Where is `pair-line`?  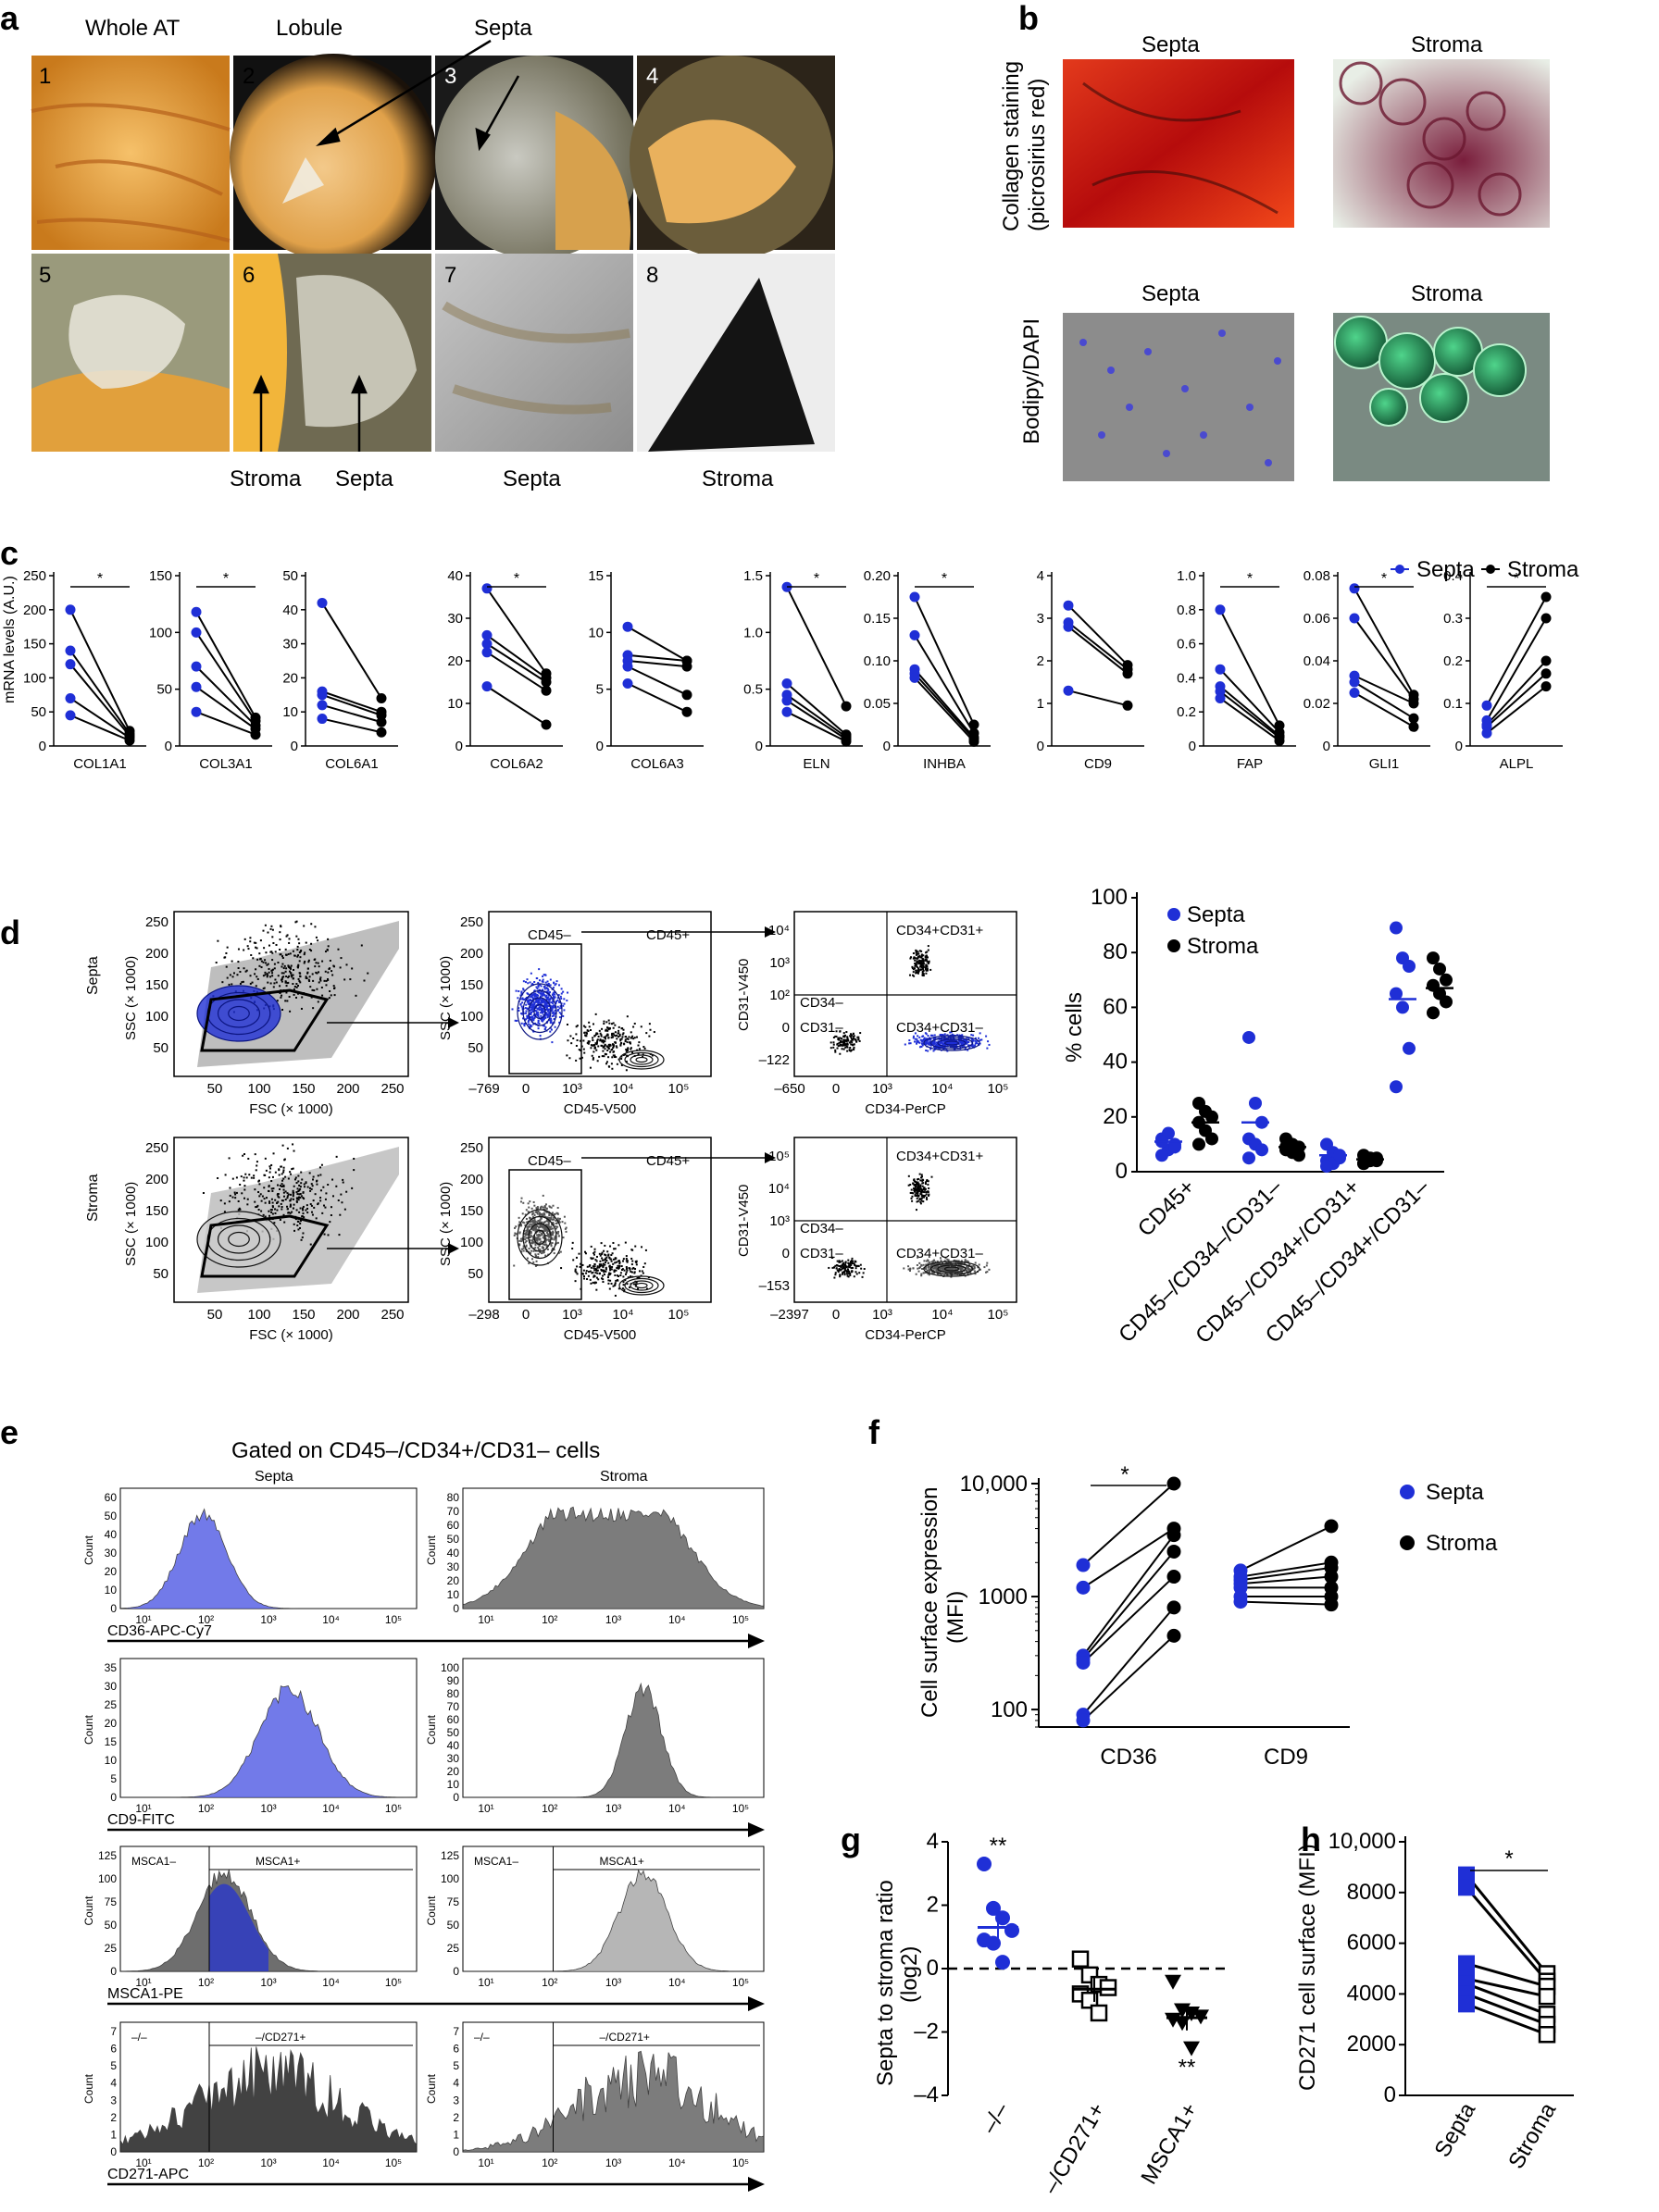 pair-line is located at coordinates (1507, 1924).